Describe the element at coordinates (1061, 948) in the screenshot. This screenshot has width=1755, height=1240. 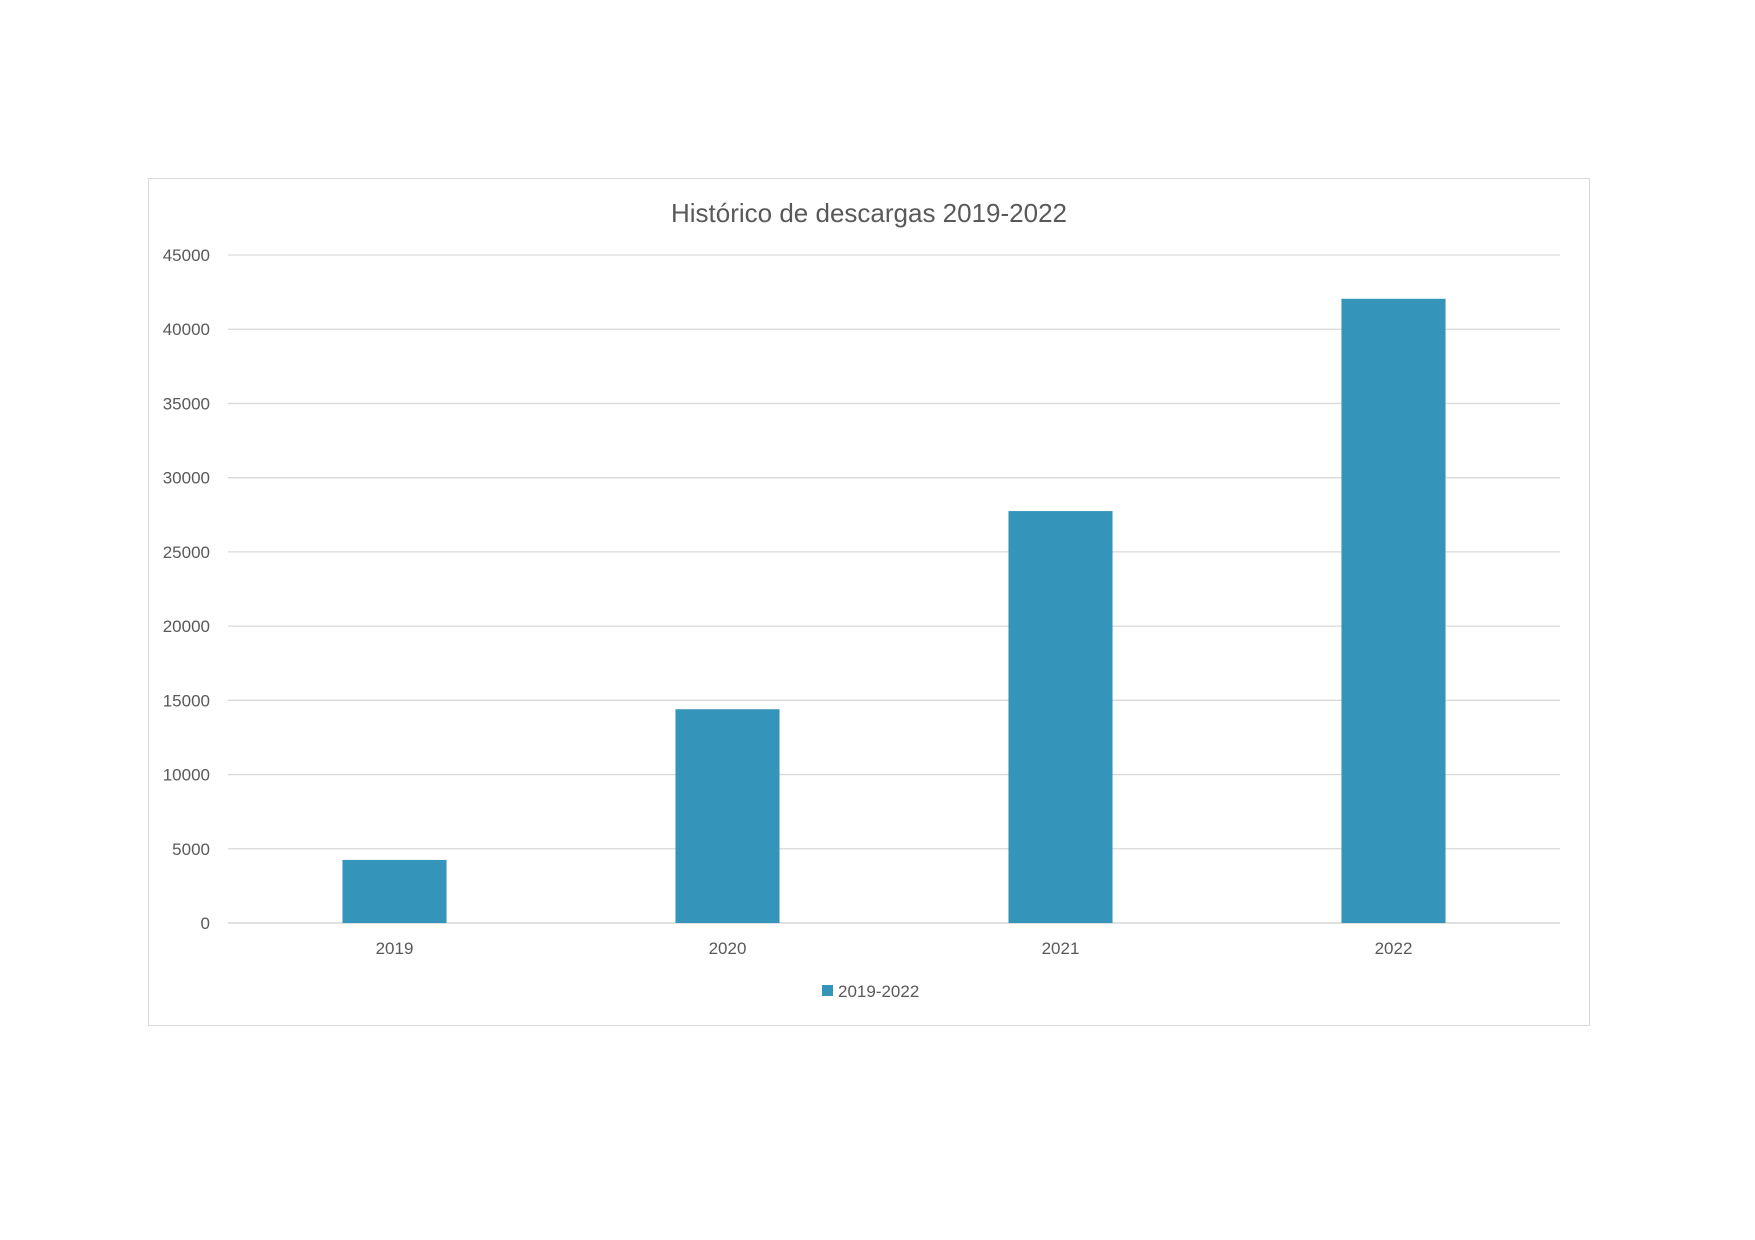
I see `x-tick-label: 2021` at that location.